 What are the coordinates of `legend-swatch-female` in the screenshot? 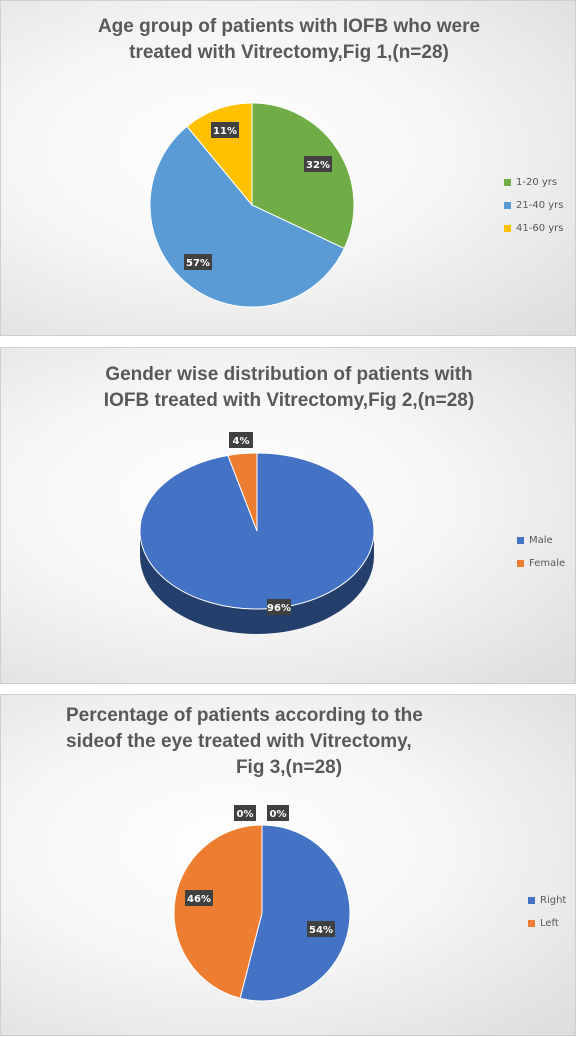 It's located at (520, 563).